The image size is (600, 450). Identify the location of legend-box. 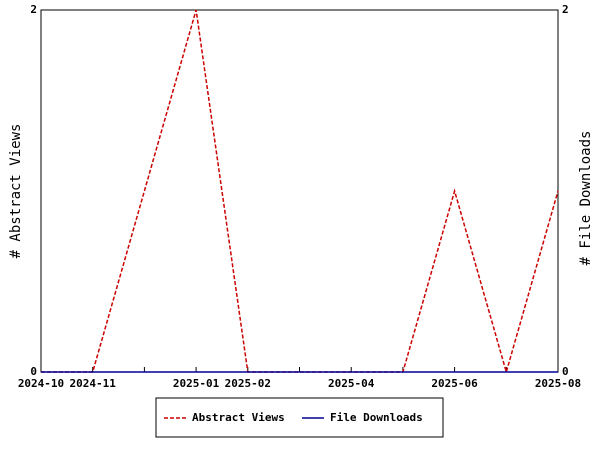
(299, 417).